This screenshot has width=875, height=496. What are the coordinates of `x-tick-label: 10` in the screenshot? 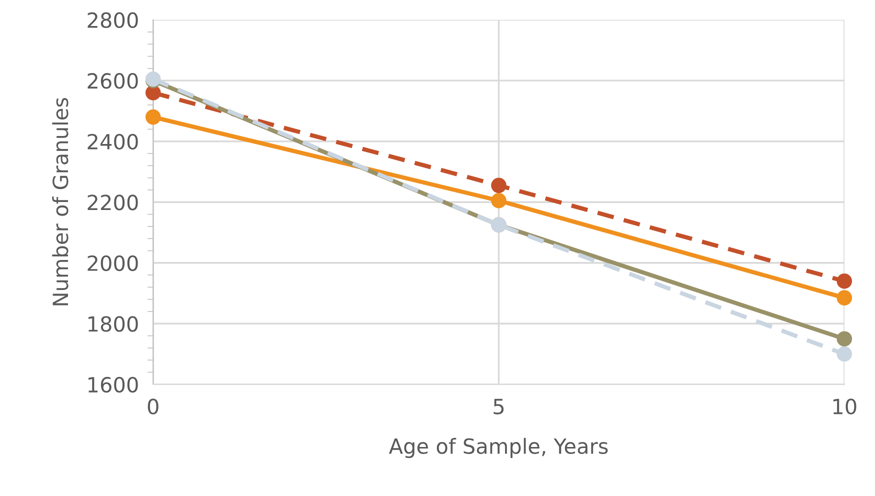 It's located at (844, 406).